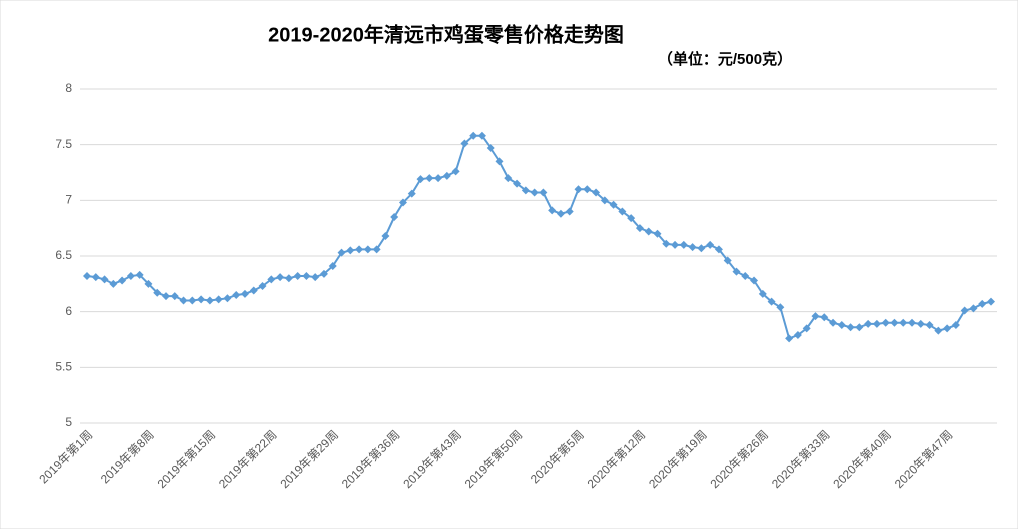 The width and height of the screenshot is (1018, 529). I want to click on y-tick-label: 7, so click(68, 200).